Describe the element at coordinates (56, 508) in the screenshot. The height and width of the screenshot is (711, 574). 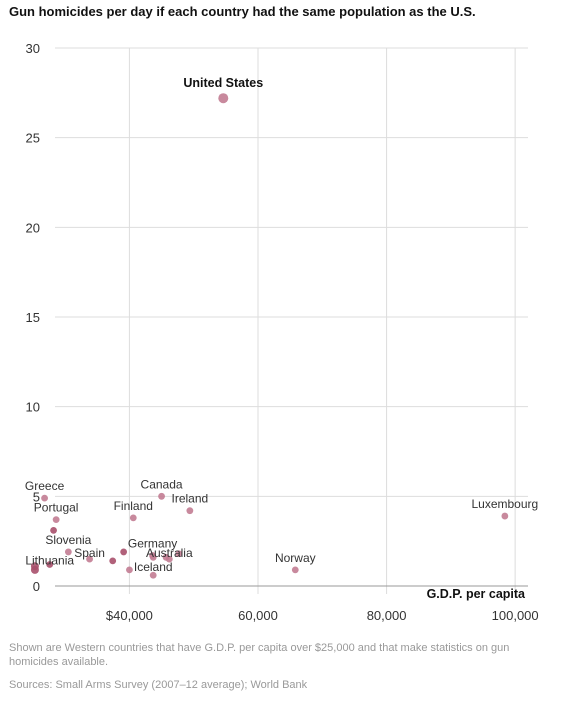
I see `point-label-portugal: Portugal` at that location.